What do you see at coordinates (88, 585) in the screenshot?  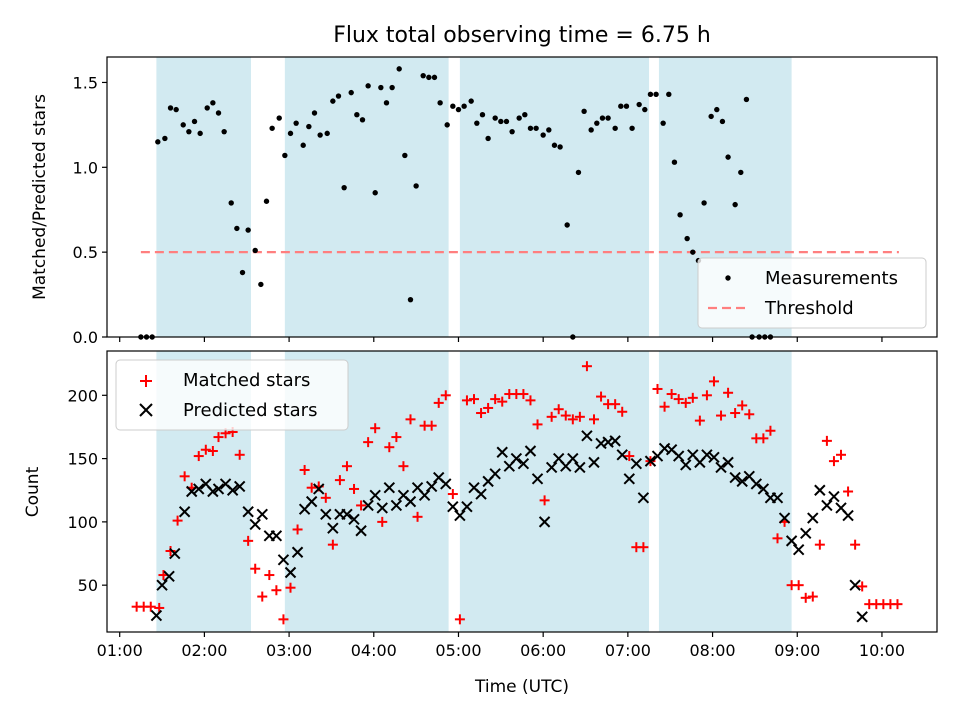 I see `y-tick-label: 50` at bounding box center [88, 585].